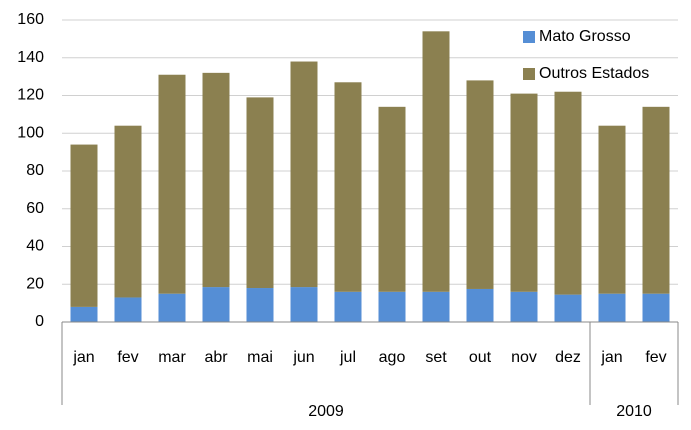 The width and height of the screenshot is (691, 430). I want to click on y-tick-label: 160, so click(30, 19).